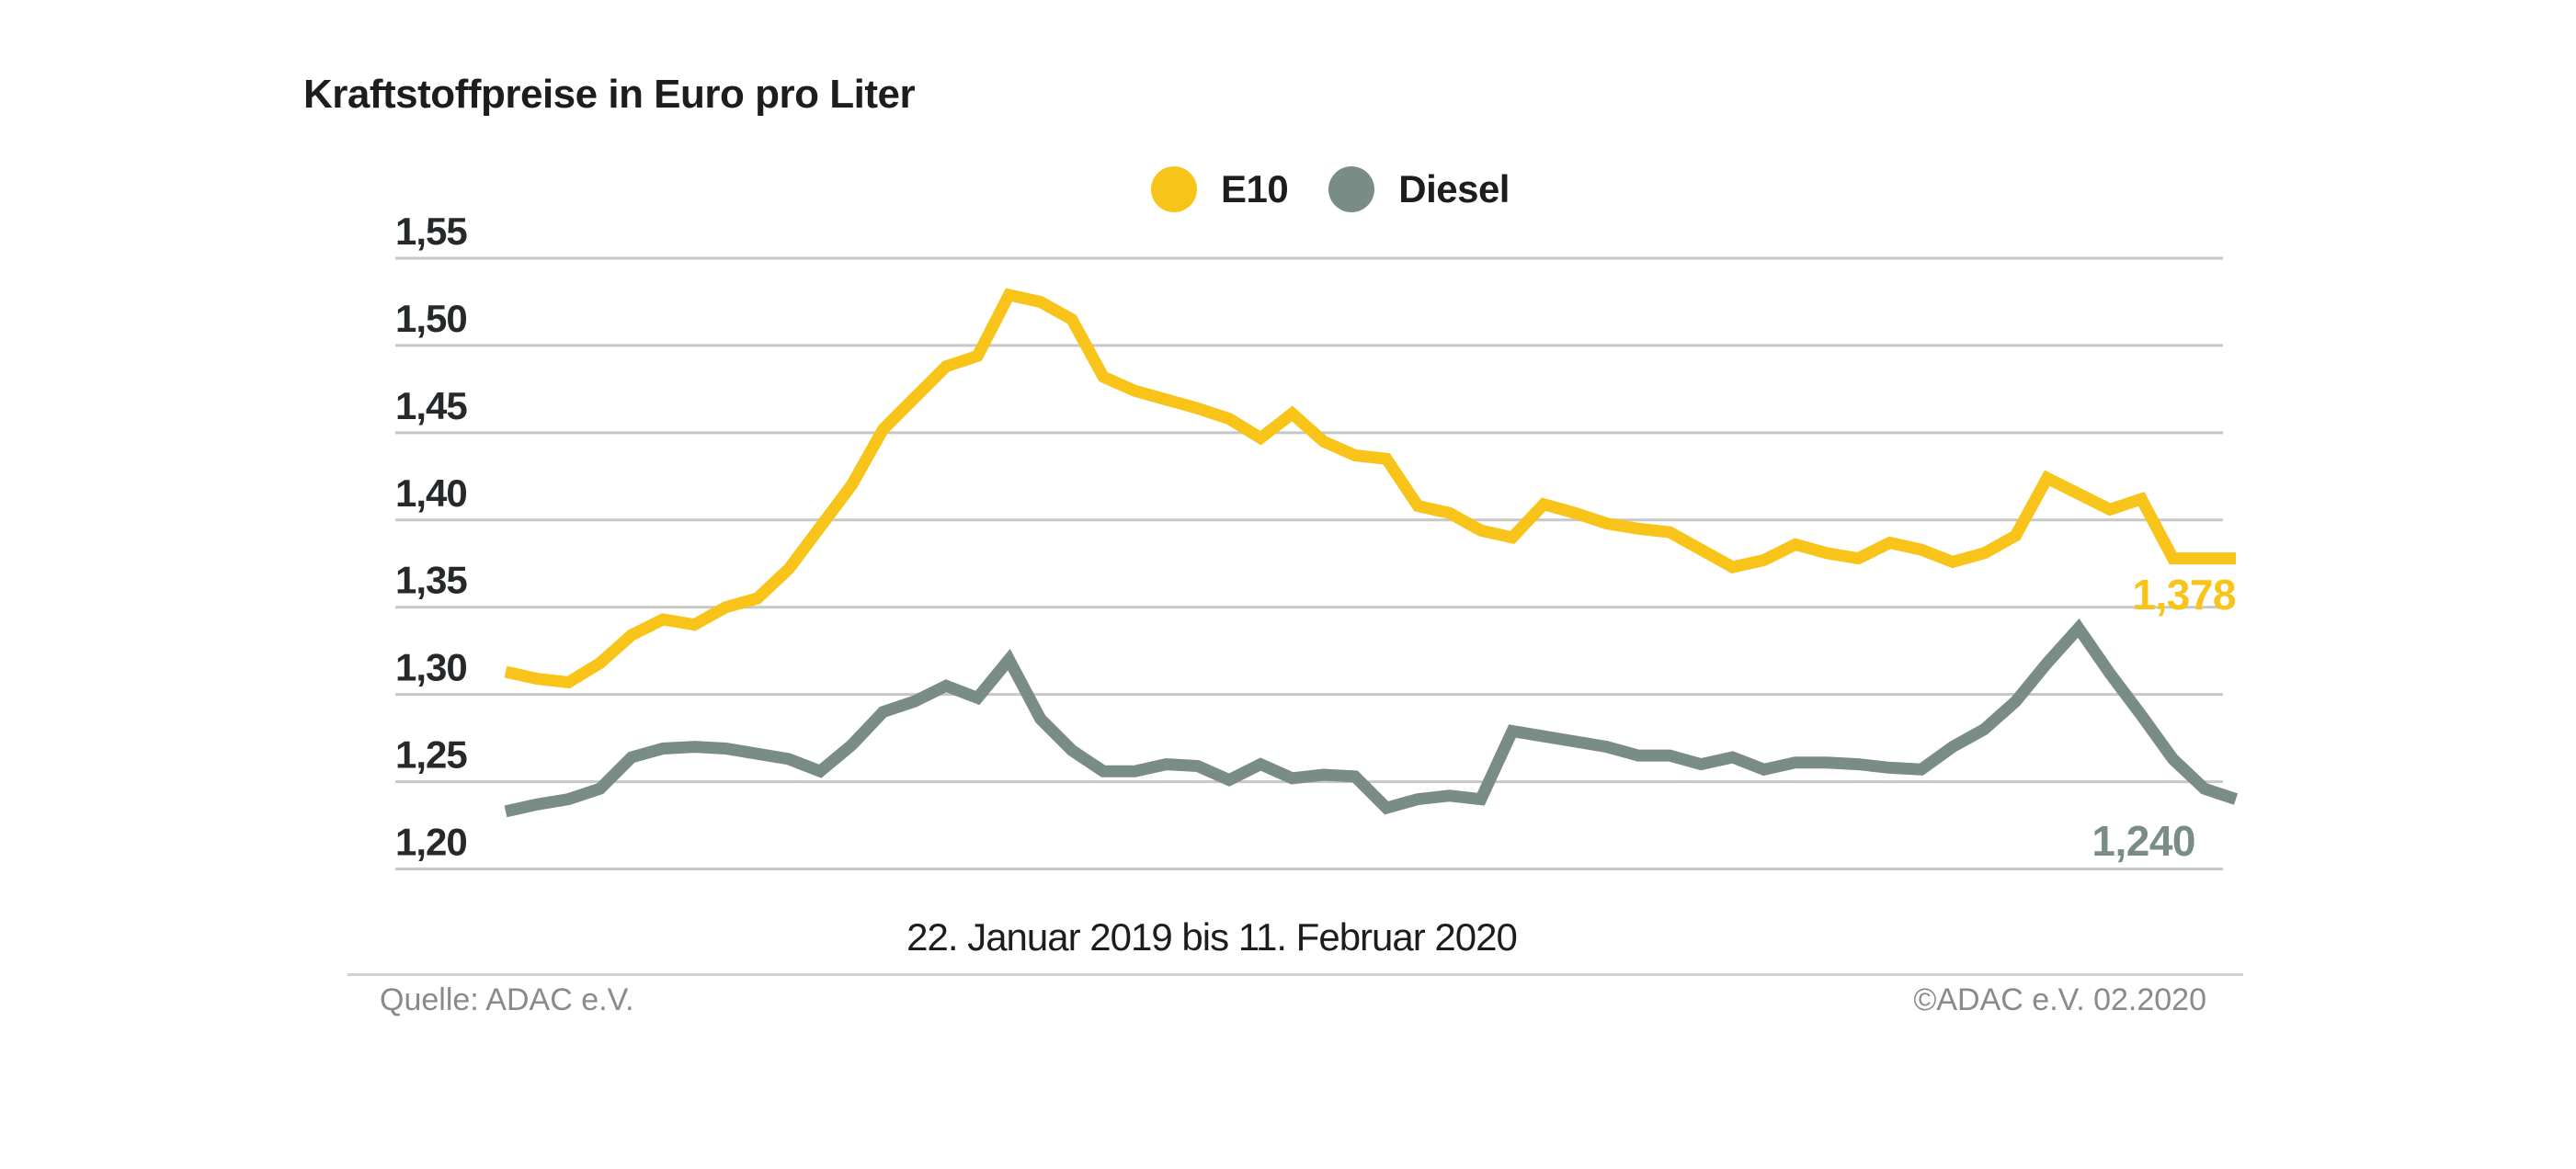 Image resolution: width=2576 pixels, height=1169 pixels. What do you see at coordinates (2143, 841) in the screenshot?
I see `diesel-last-value-label: 1,240` at bounding box center [2143, 841].